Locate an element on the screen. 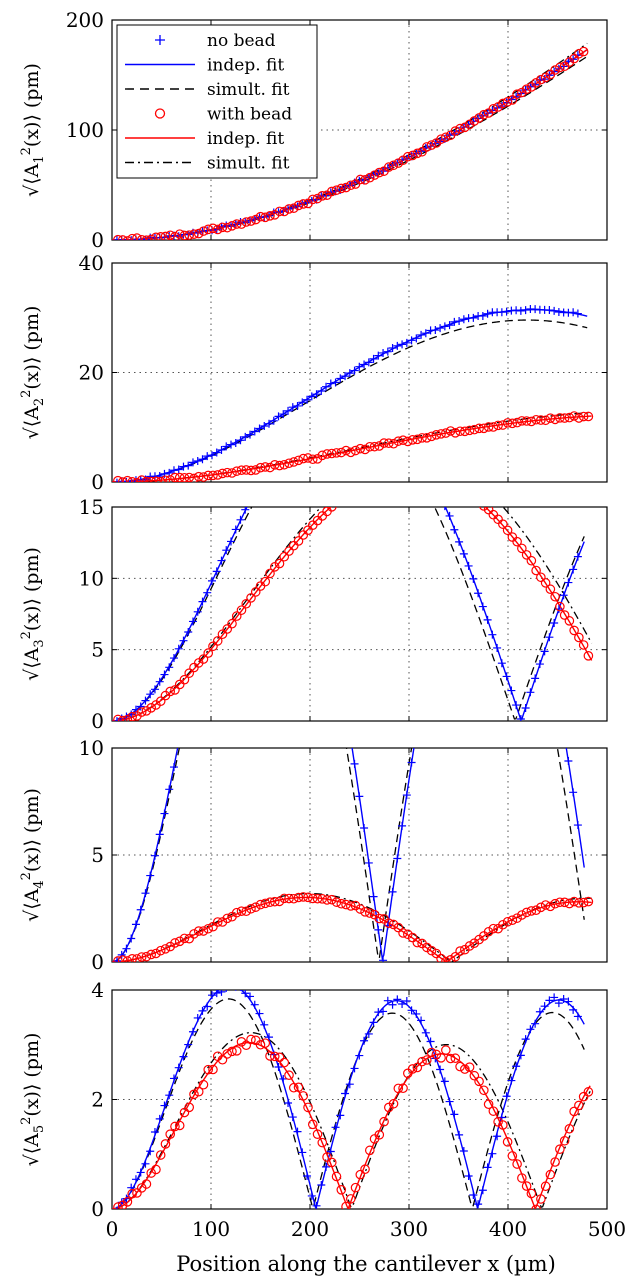  legend-label: indep. fit is located at coordinates (245, 66).